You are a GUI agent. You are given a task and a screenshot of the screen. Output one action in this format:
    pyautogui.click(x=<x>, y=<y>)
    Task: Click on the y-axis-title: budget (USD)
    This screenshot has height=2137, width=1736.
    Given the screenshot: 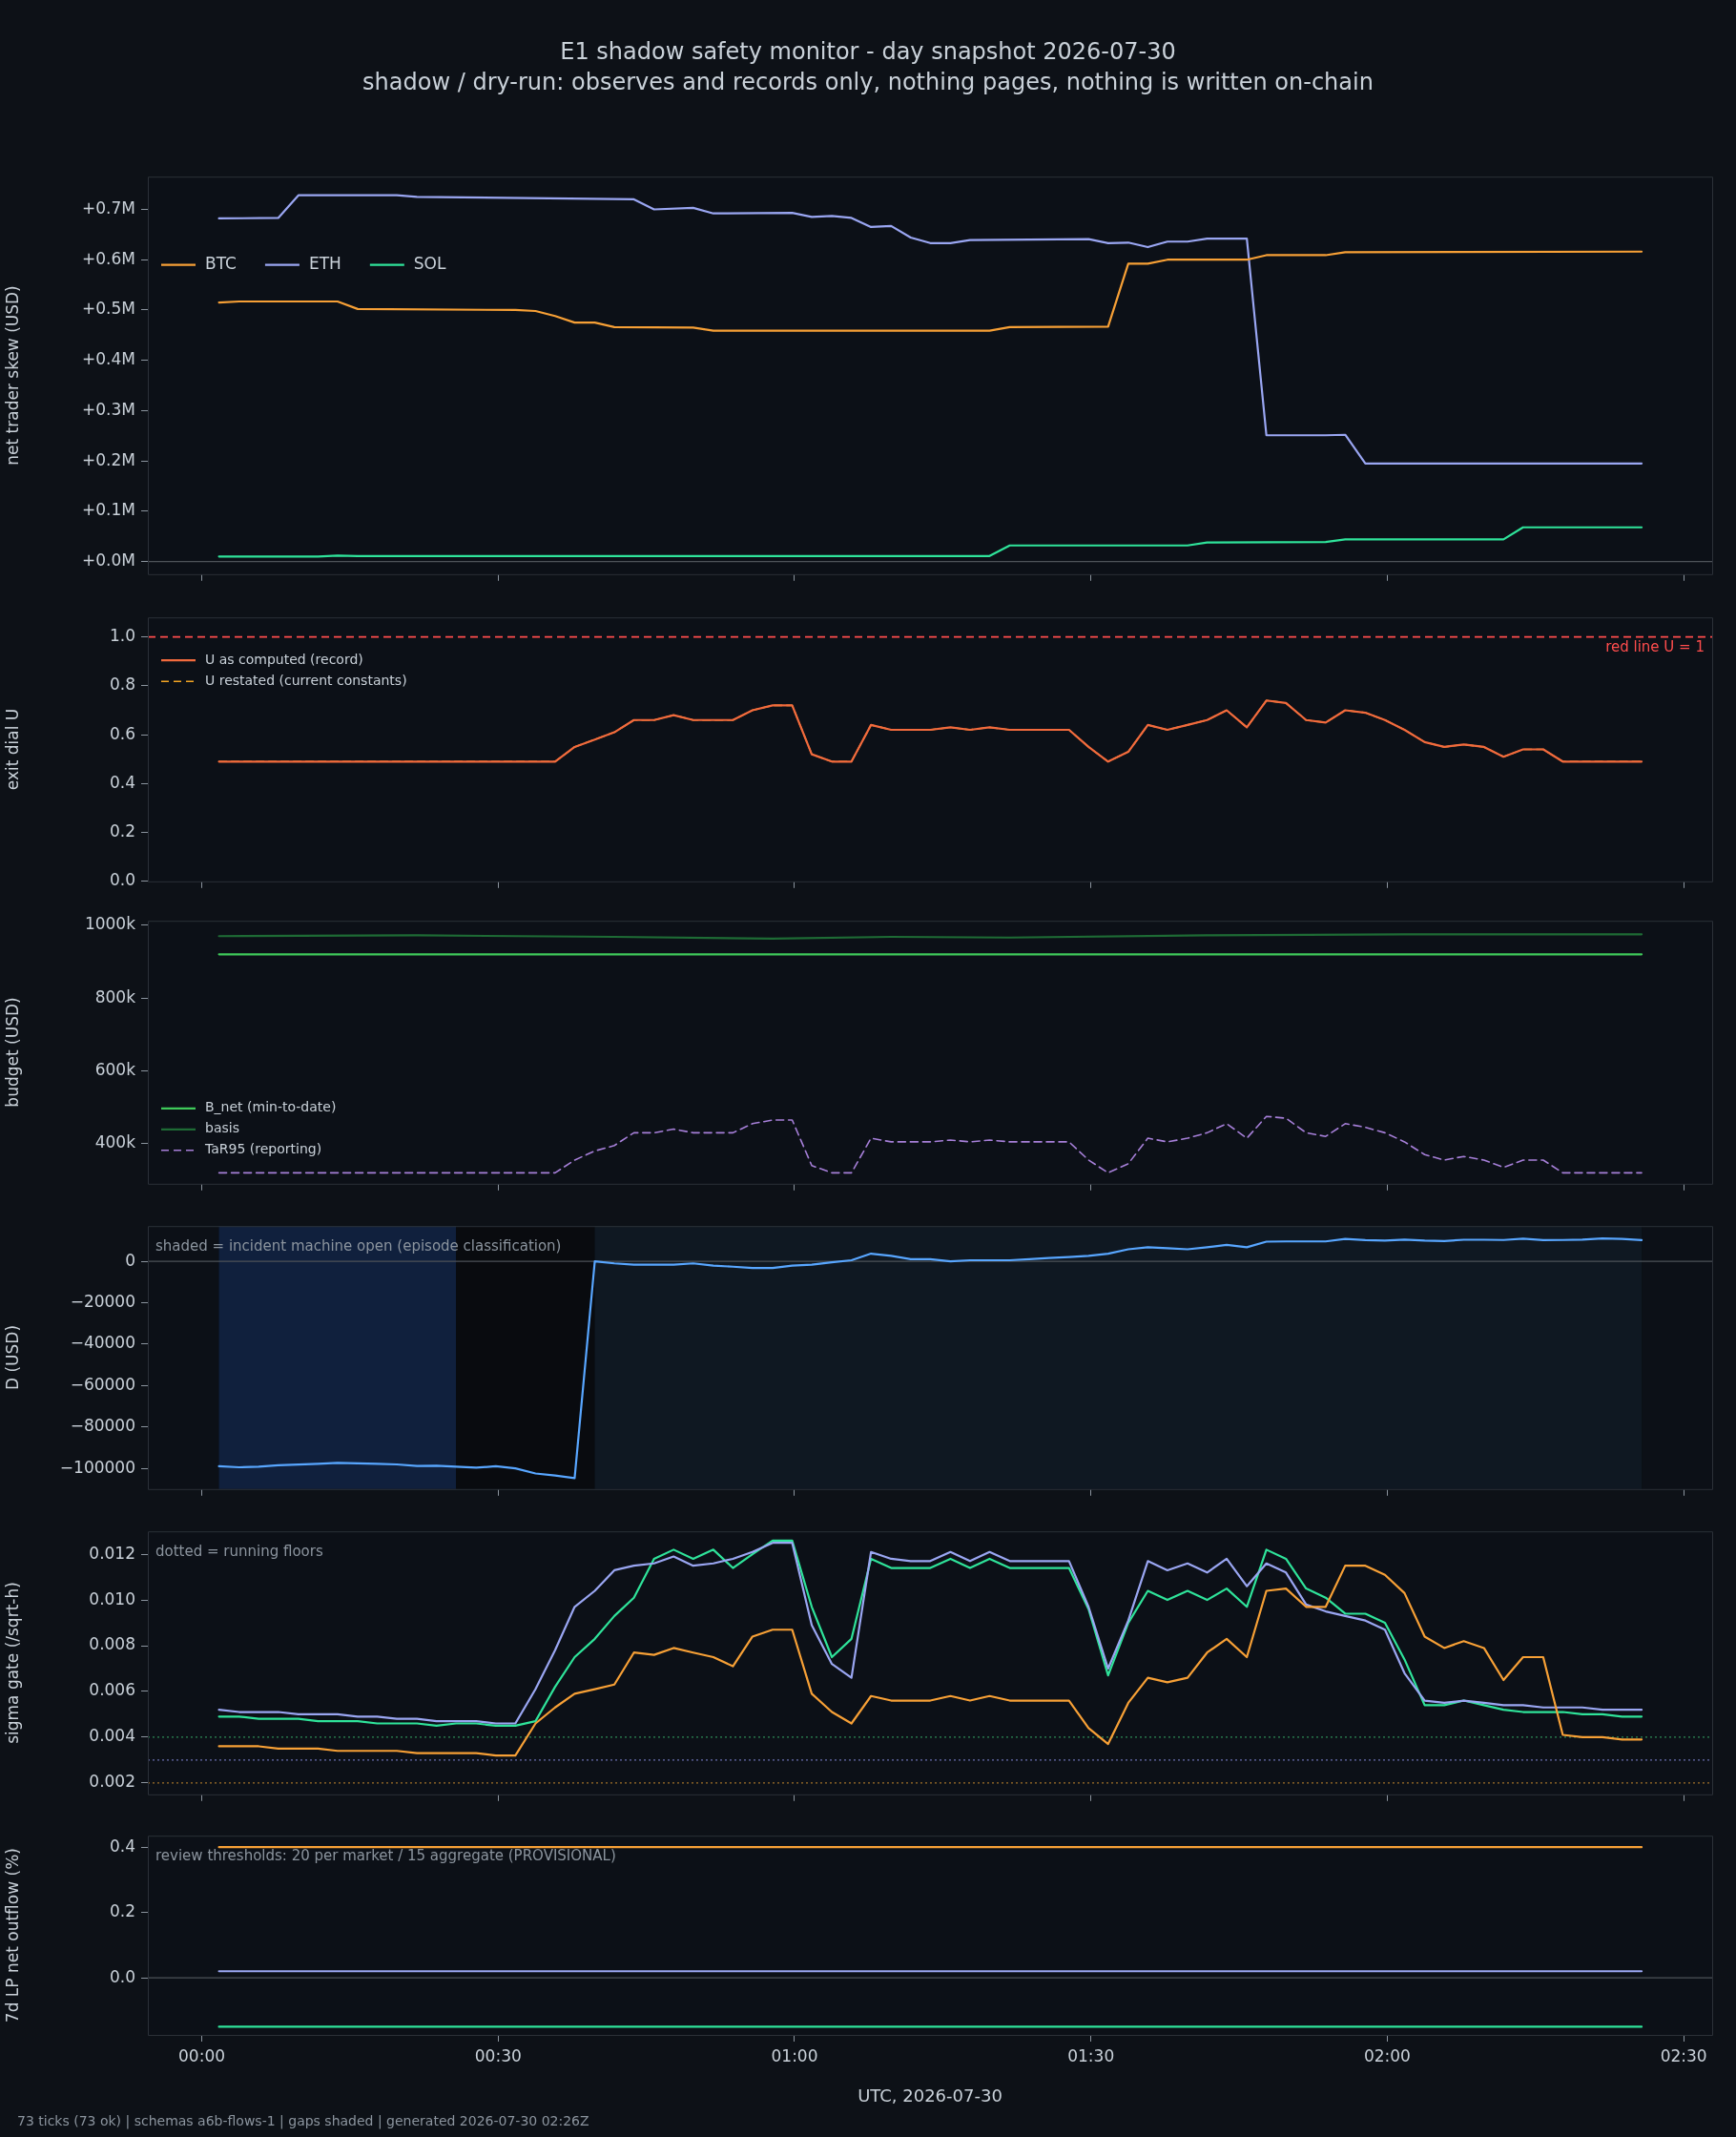 What is the action you would take?
    pyautogui.click(x=12, y=1052)
    